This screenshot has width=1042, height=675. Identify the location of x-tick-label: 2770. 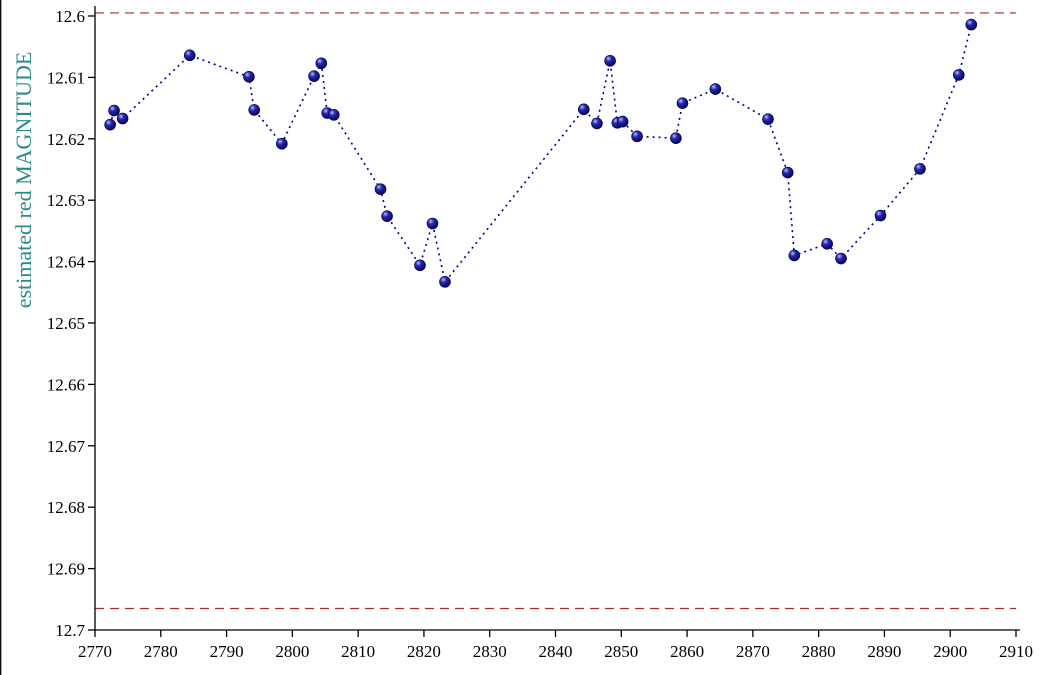
(95, 651).